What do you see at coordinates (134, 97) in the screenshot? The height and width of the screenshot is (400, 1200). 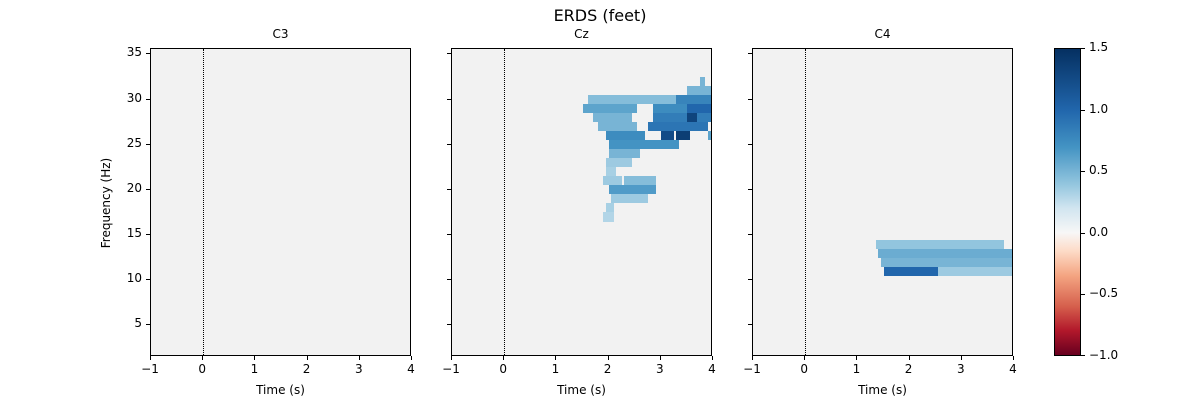 I see `y-tick-label: 30` at bounding box center [134, 97].